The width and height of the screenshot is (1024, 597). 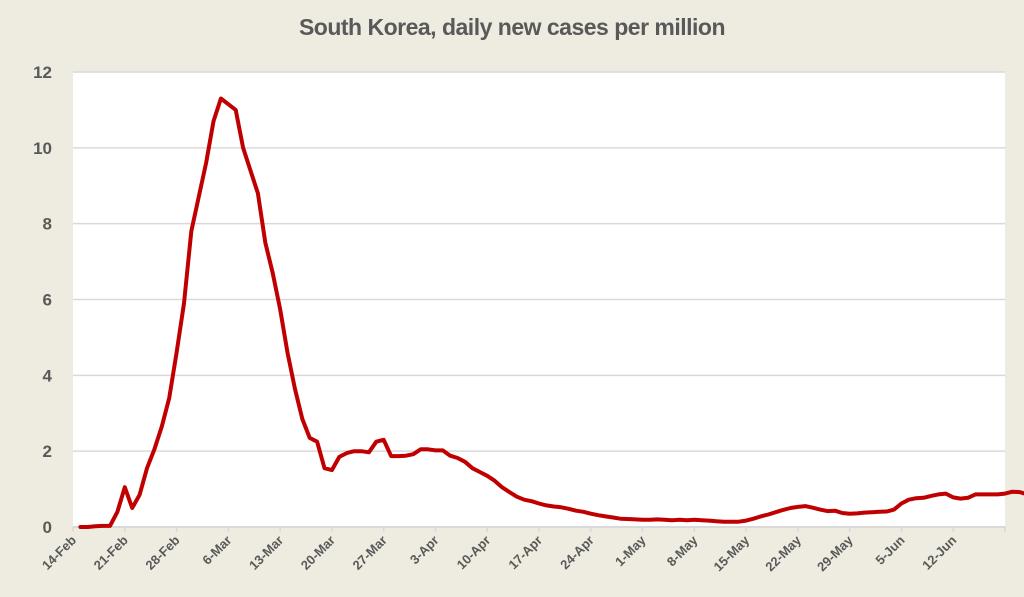 What do you see at coordinates (59, 552) in the screenshot?
I see `x-tick-label: 14-Feb` at bounding box center [59, 552].